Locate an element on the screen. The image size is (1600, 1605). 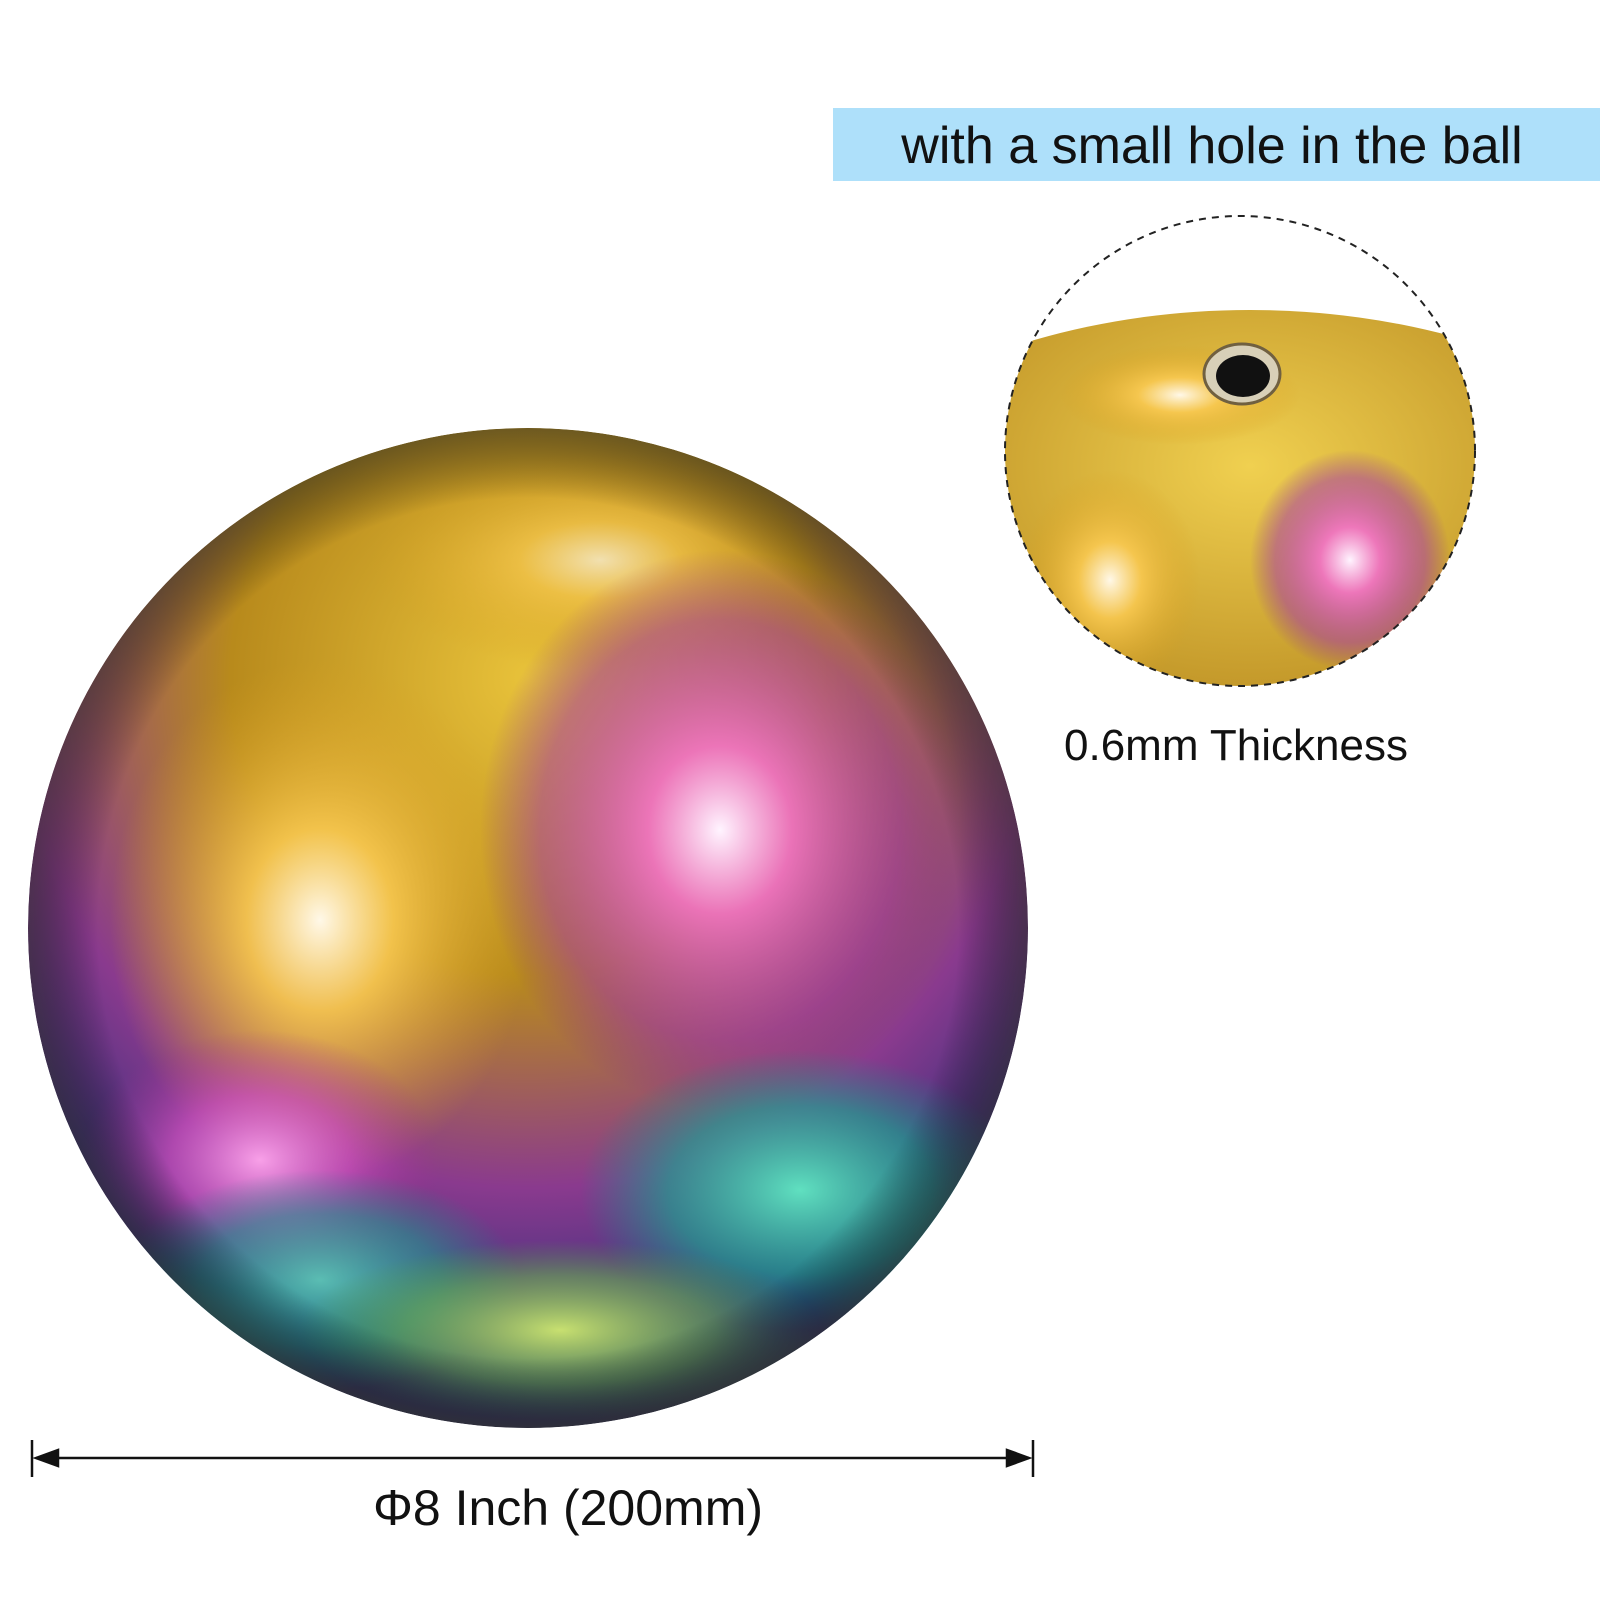
dimension-label: Φ8 Inch (200mm) is located at coordinates (568, 1508).